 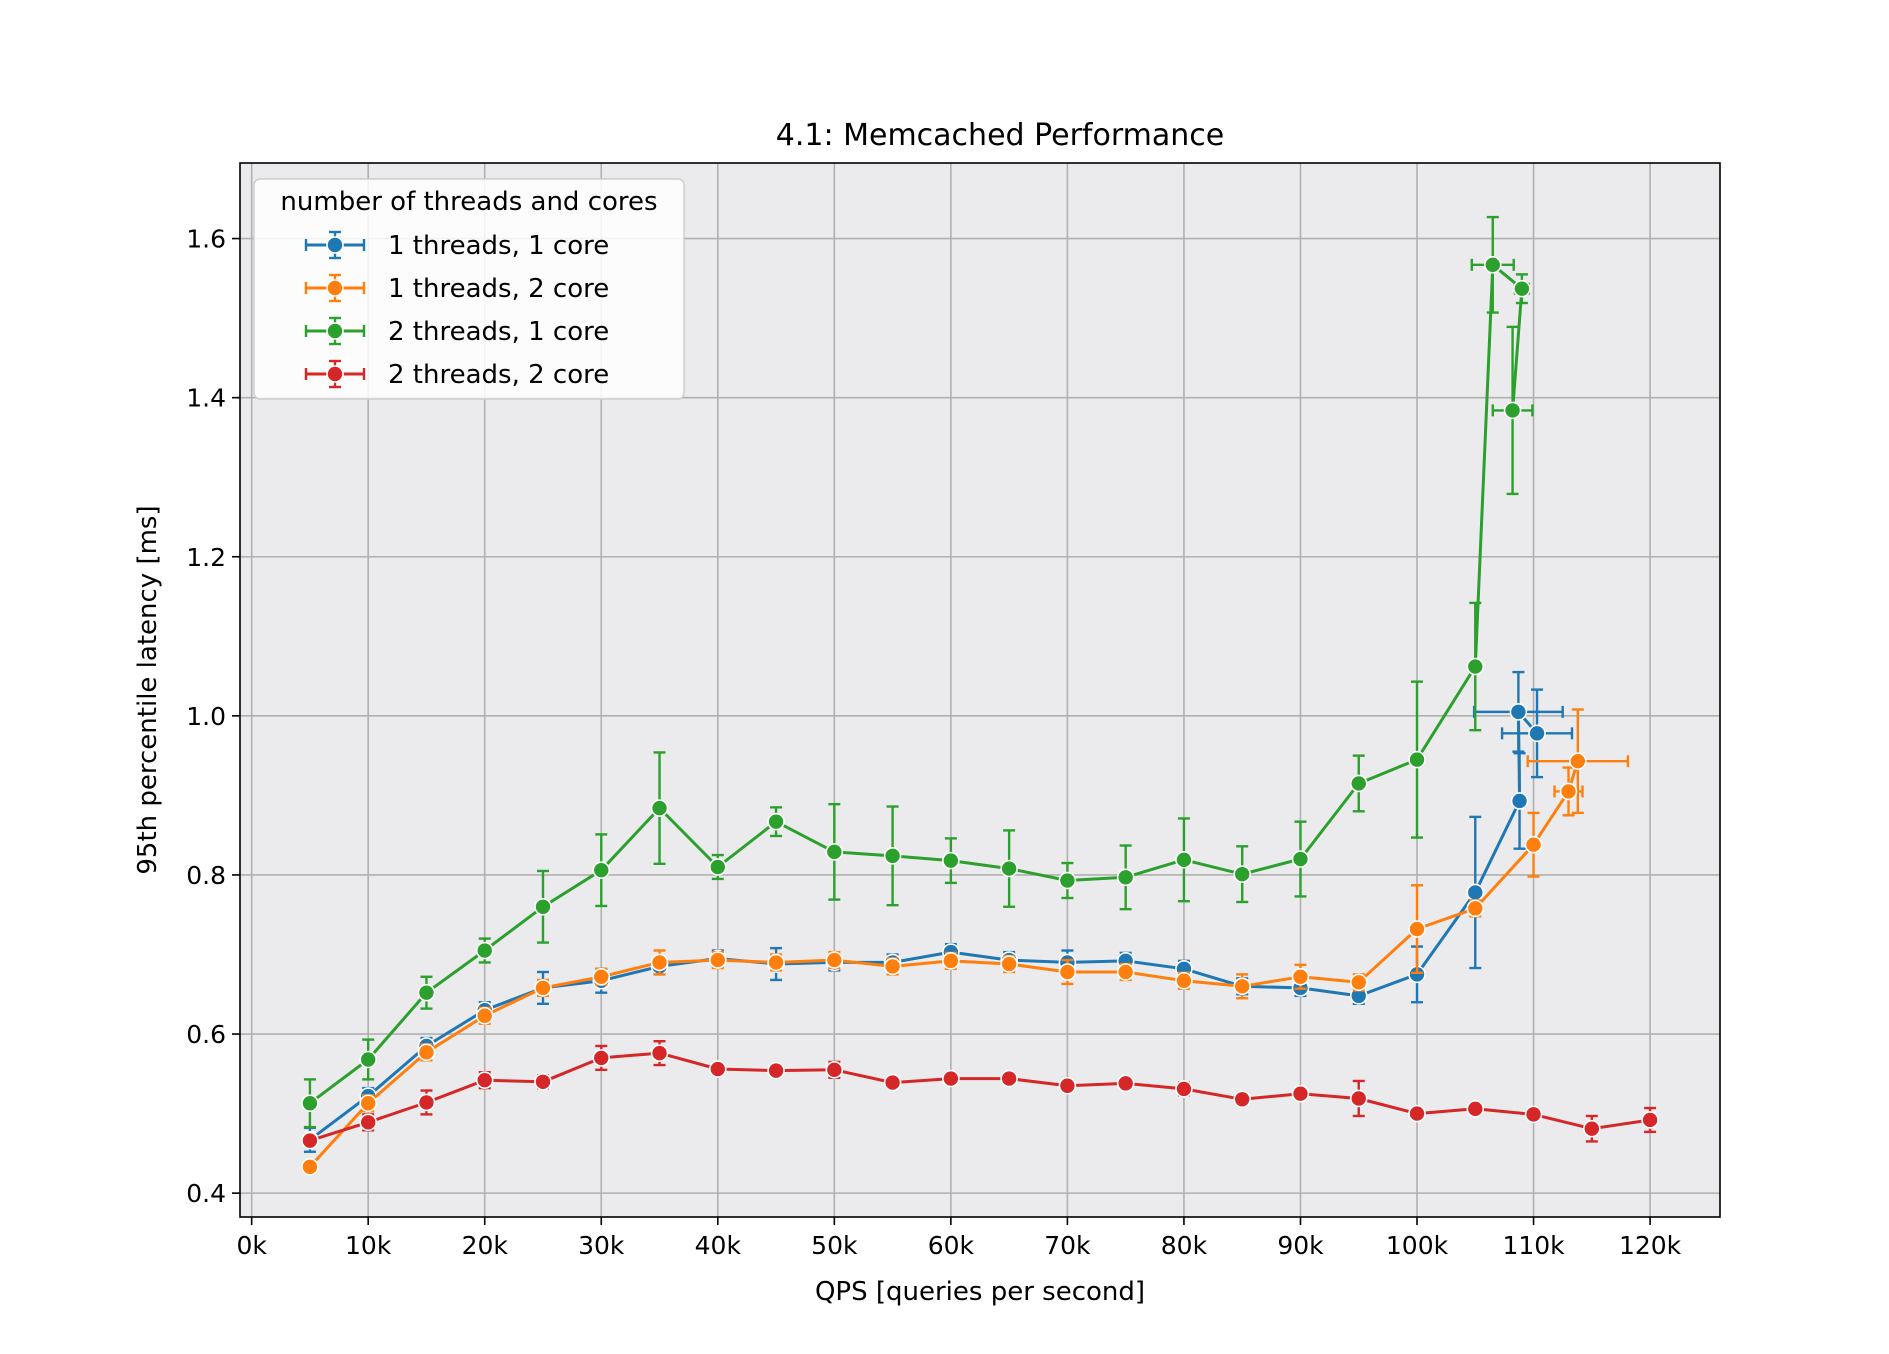 I want to click on x-tick-label: 120k, so click(x=1650, y=1245).